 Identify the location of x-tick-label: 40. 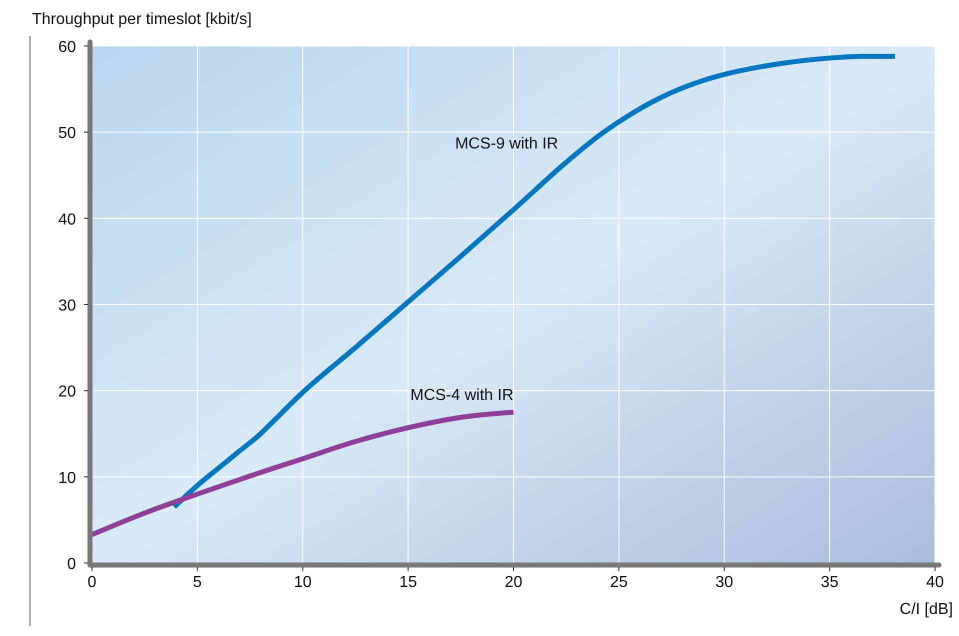
(935, 582).